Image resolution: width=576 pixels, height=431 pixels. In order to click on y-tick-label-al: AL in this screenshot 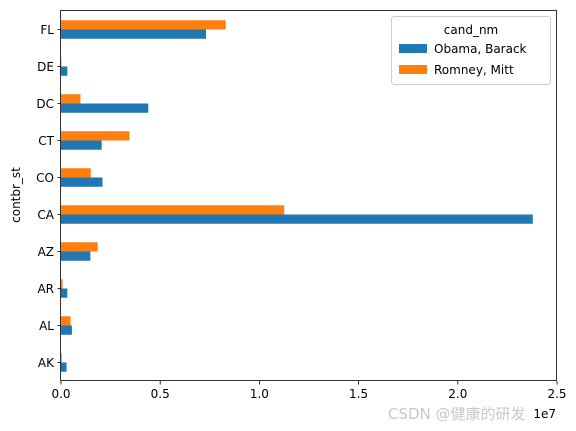, I will do `click(46, 326)`.